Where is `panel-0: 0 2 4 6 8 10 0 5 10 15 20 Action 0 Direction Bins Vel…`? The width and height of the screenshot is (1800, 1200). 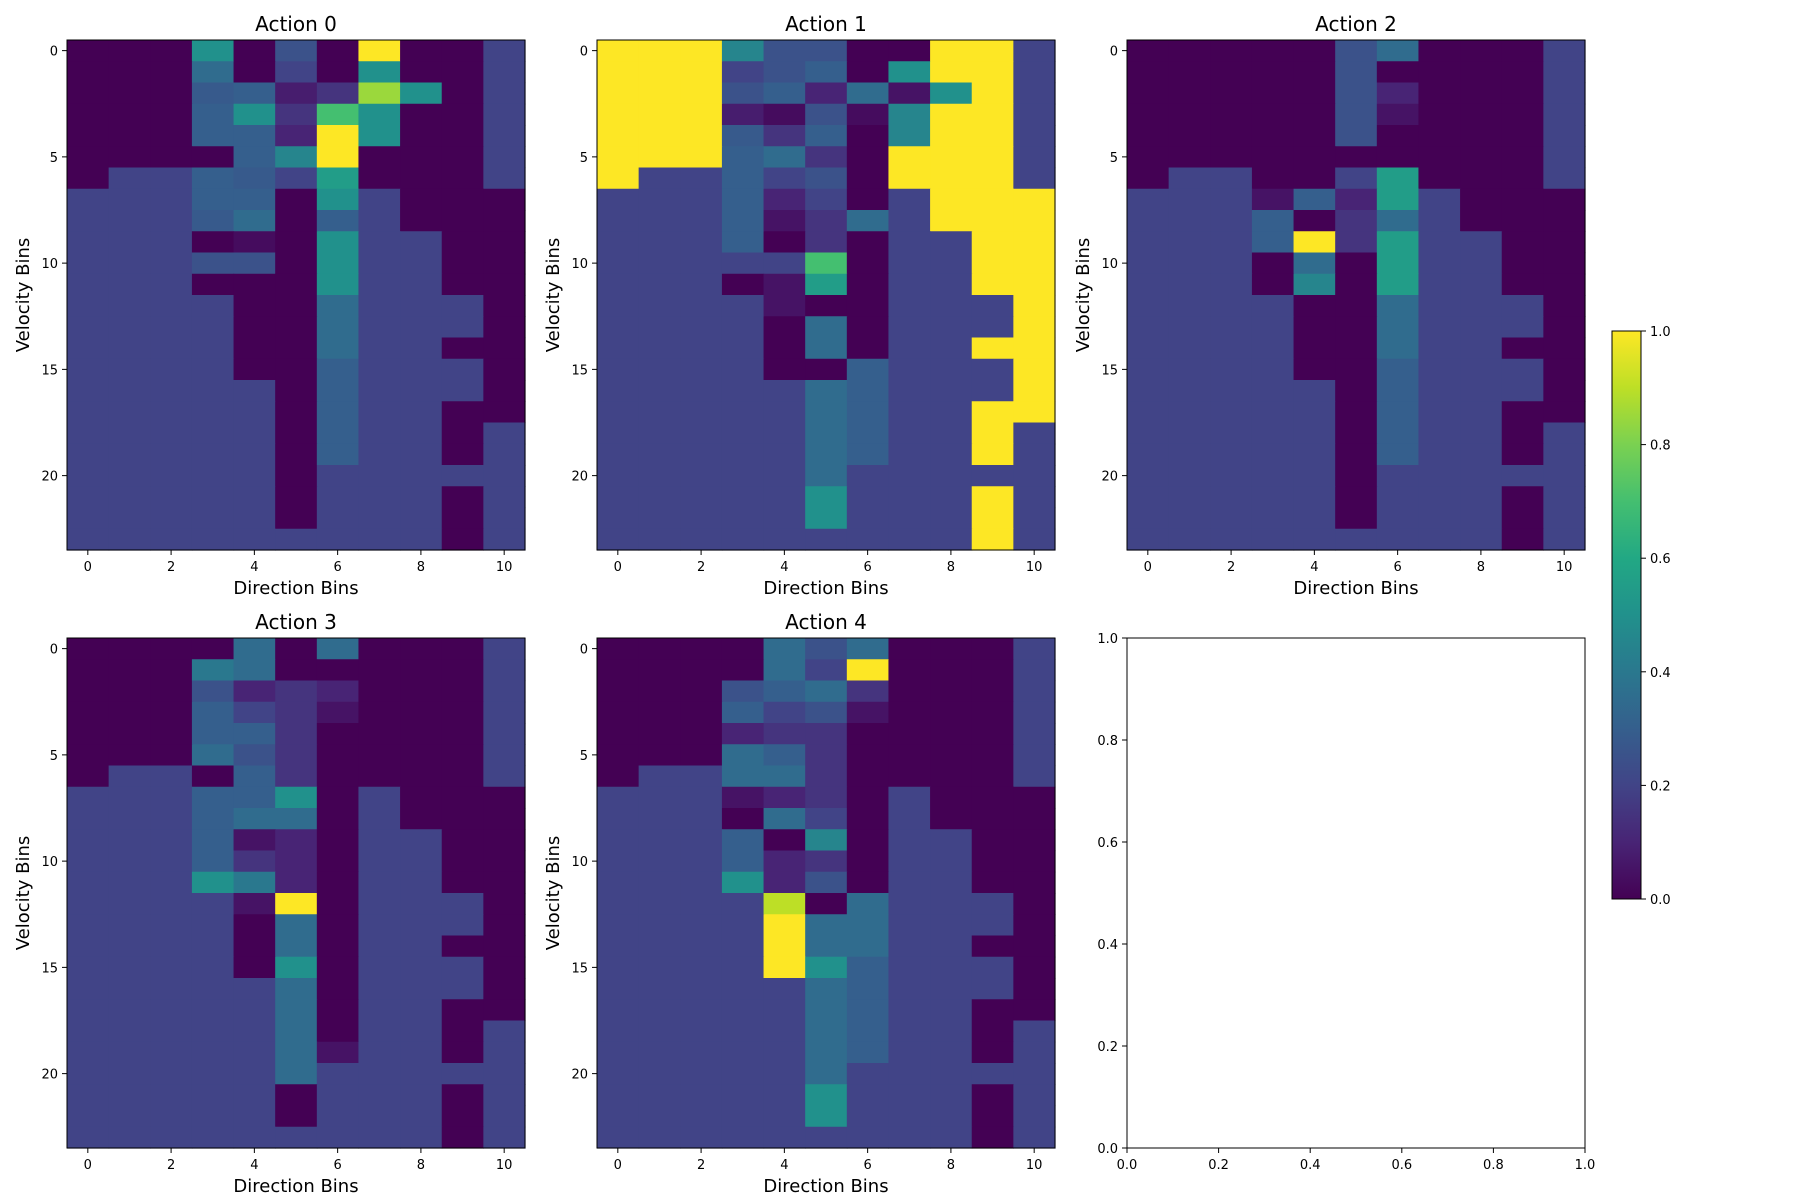 panel-0: 0 2 4 6 8 10 0 5 10 15 20 Action 0 Direction Bins Vel… is located at coordinates (269, 305).